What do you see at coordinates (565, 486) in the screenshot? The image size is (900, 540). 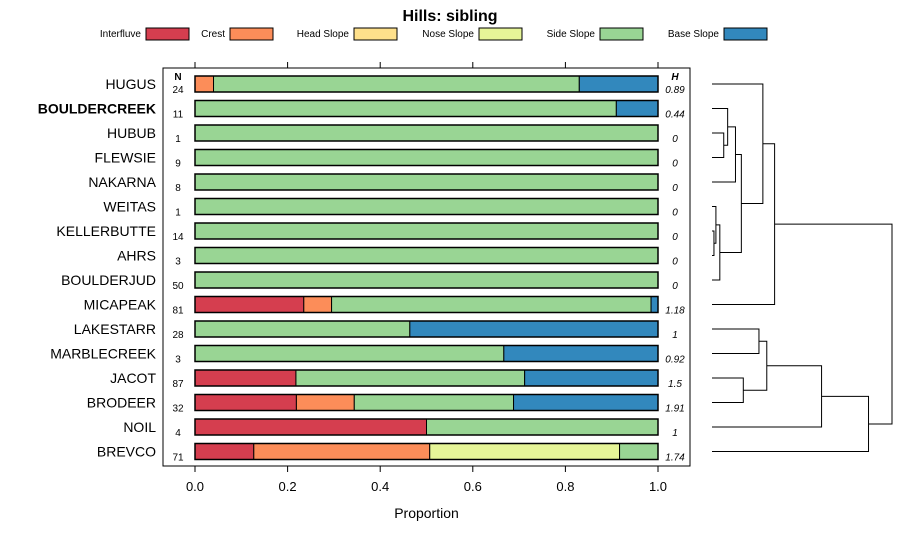 I see `x-tick-label-4: 0.8` at bounding box center [565, 486].